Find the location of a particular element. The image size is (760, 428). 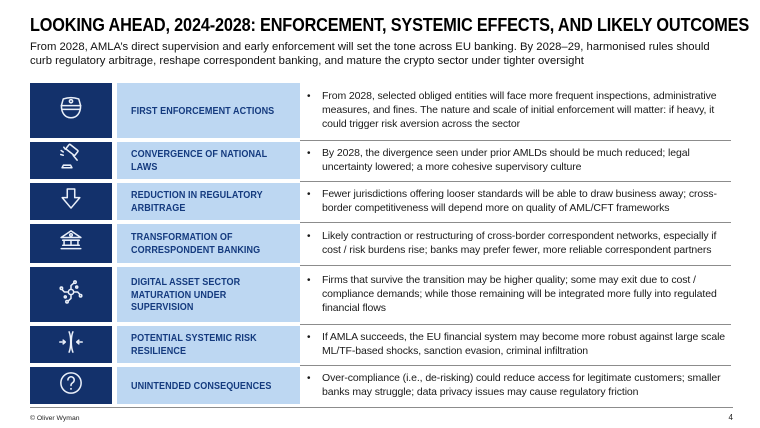

row-label: UNINTENDED CONSEQUENCES is located at coordinates (201, 385).